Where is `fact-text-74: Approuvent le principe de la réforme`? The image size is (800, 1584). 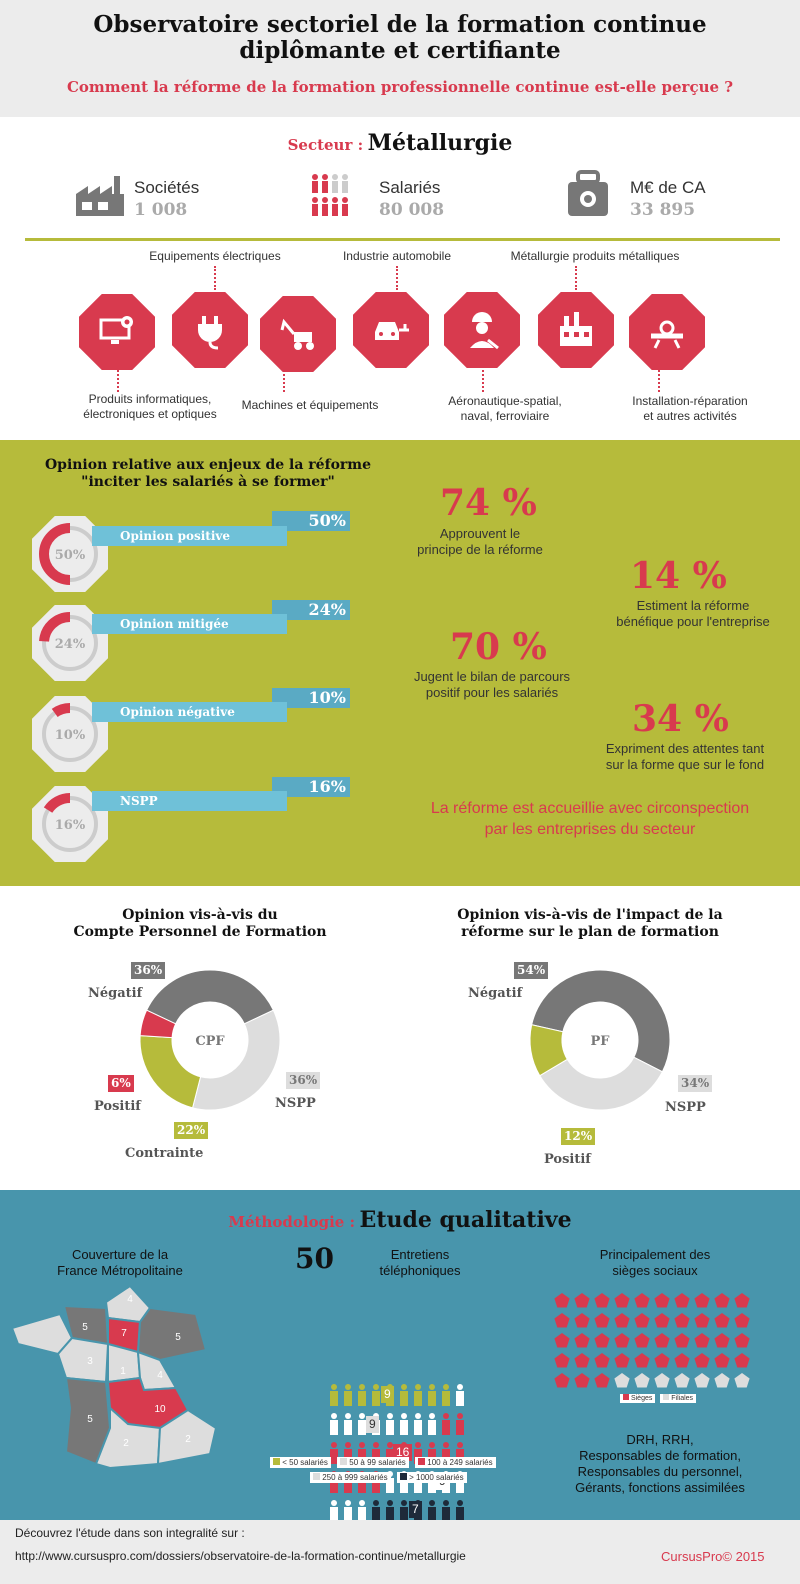 fact-text-74: Approuvent le principe de la réforme is located at coordinates (480, 541).